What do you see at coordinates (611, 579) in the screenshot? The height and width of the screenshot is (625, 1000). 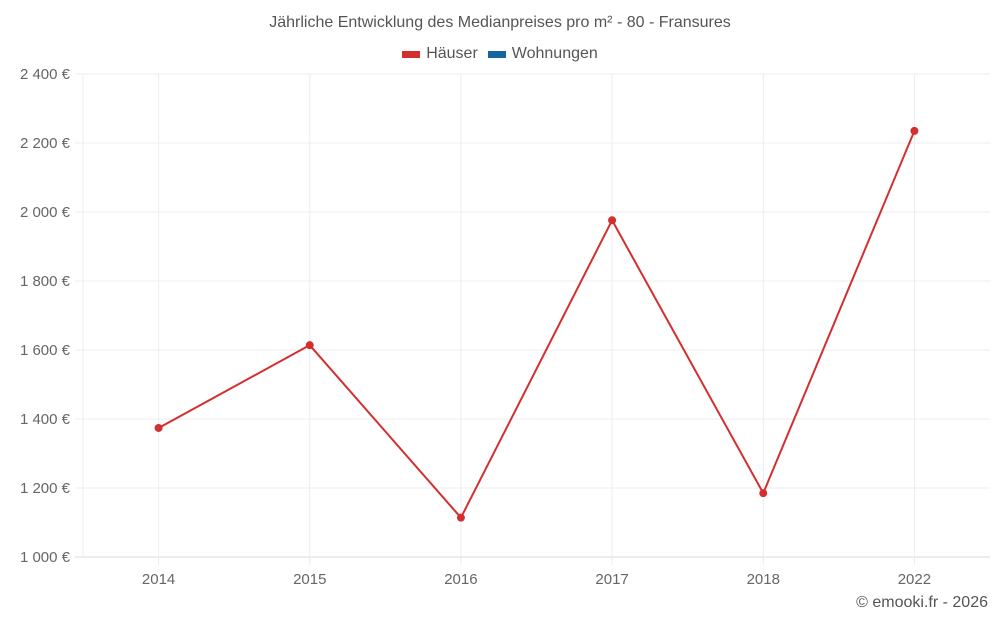 I see `x-tick-label: 2017` at bounding box center [611, 579].